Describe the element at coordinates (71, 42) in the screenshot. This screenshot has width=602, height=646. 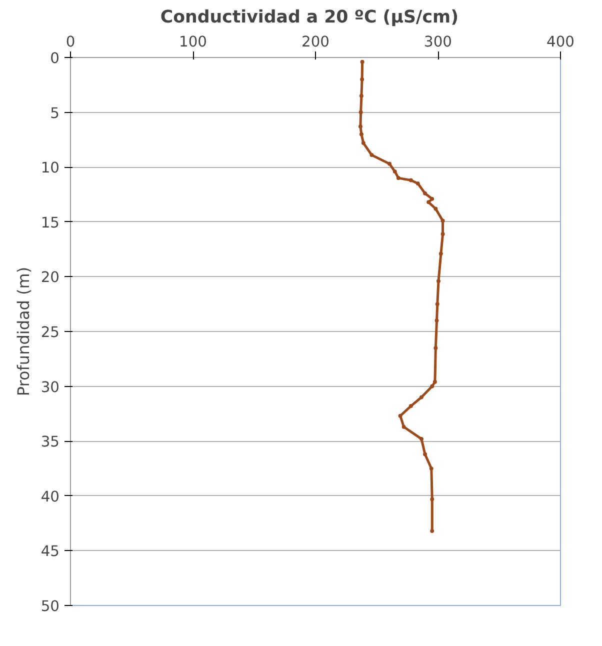
I see `x-tick-label: 0` at that location.